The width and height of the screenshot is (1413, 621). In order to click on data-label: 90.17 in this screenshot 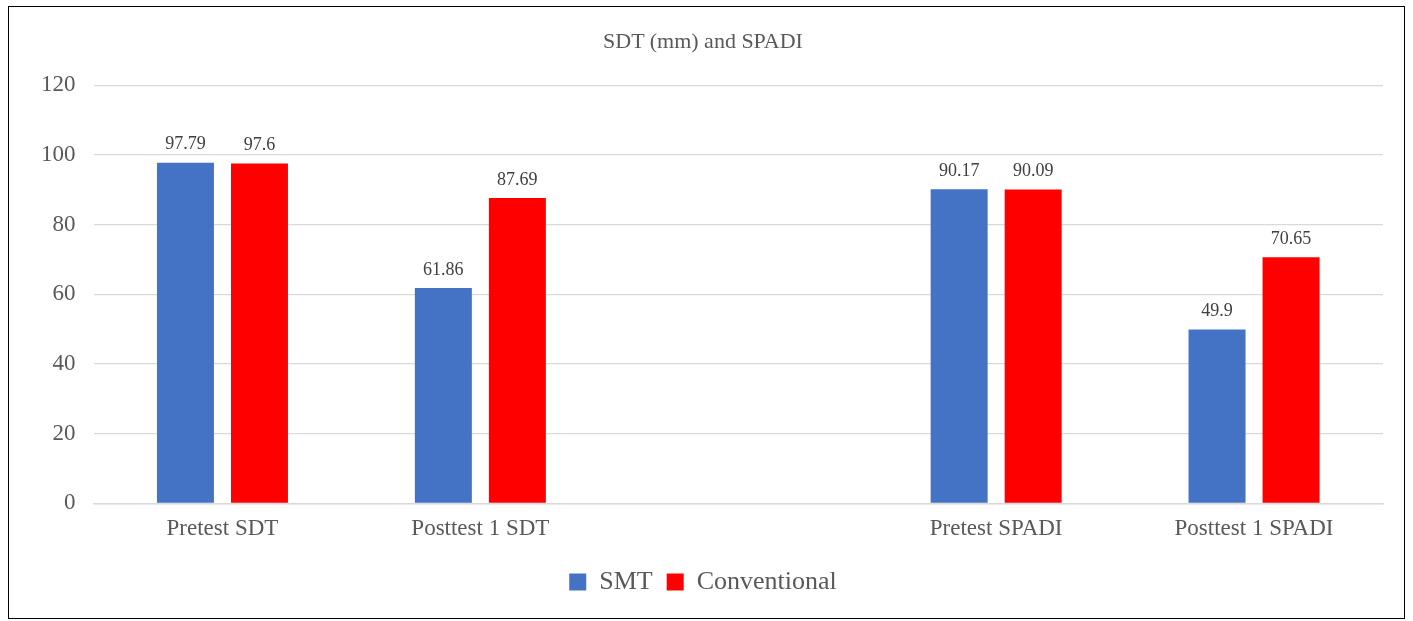, I will do `click(959, 170)`.